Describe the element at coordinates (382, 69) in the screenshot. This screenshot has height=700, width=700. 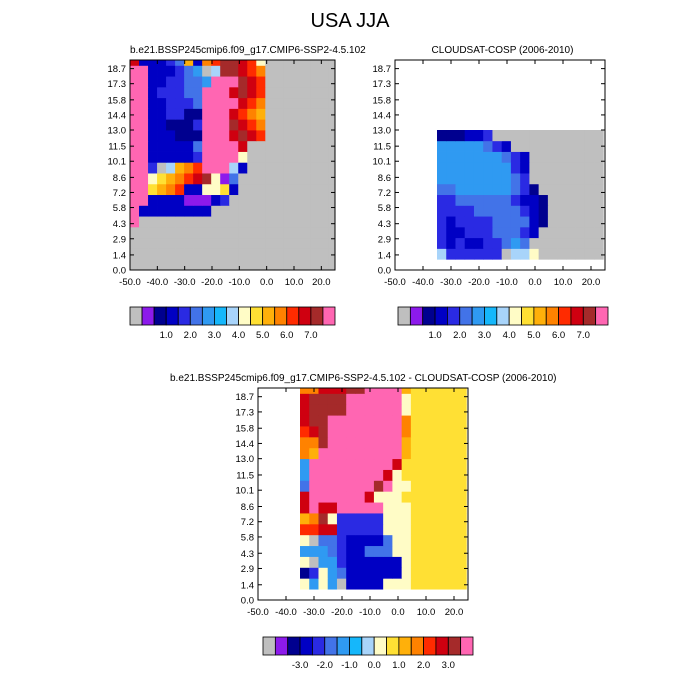
I see `y-tick-label: 18.7` at that location.